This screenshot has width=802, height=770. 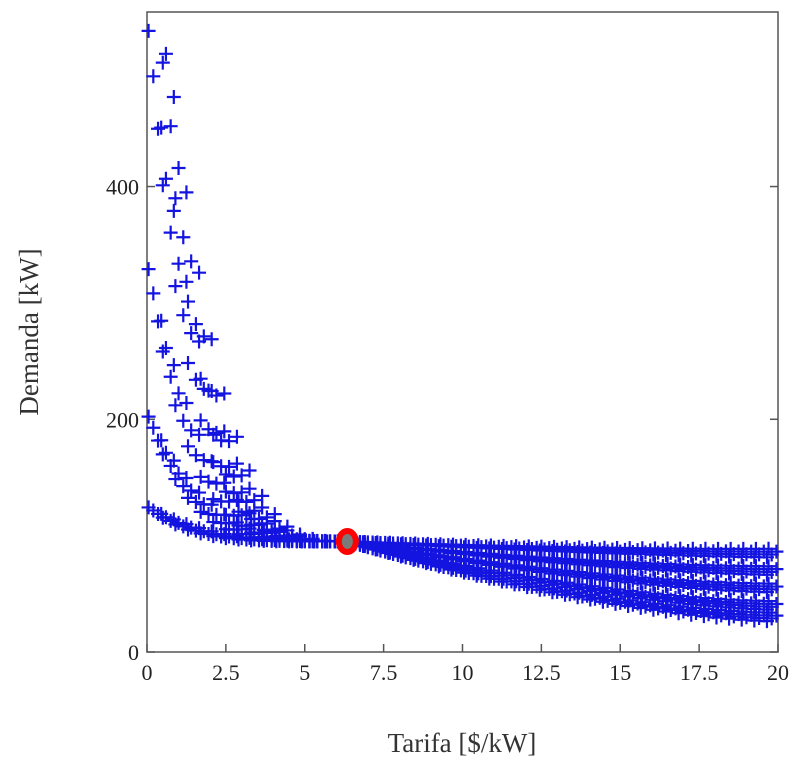 I want to click on y-tick-label: 400, so click(x=122, y=187).